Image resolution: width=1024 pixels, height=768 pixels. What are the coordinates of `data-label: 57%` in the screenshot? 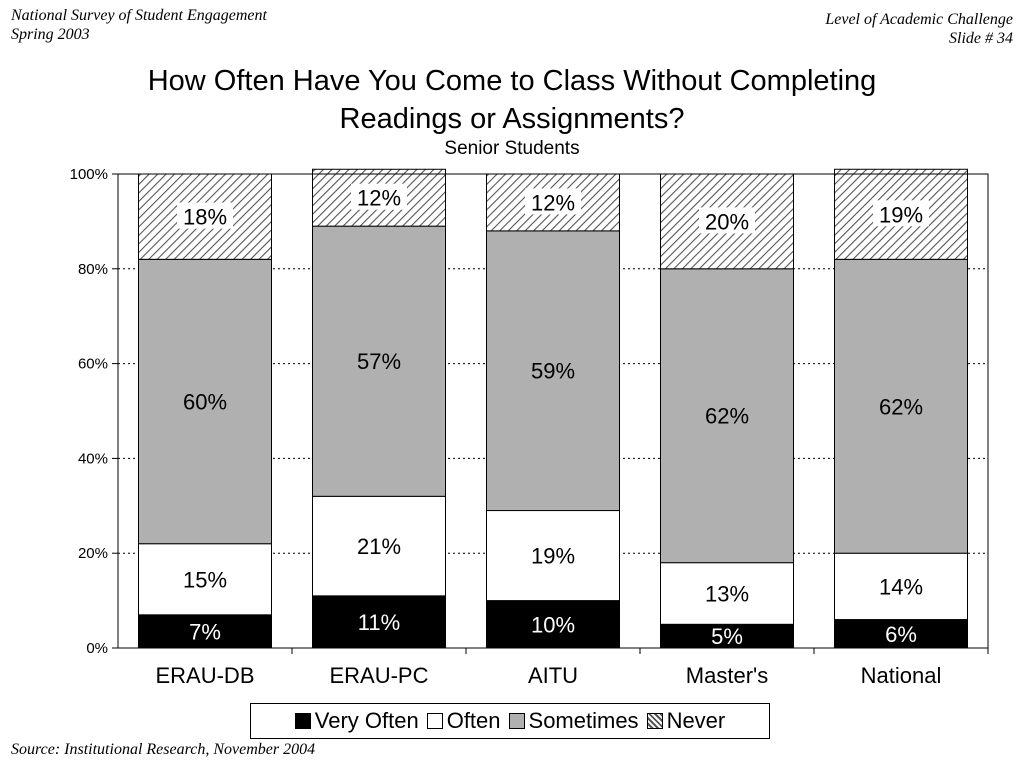 It's located at (379, 361).